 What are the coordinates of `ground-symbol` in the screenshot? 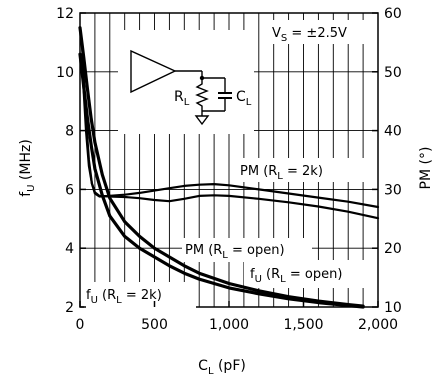 It's located at (202, 120).